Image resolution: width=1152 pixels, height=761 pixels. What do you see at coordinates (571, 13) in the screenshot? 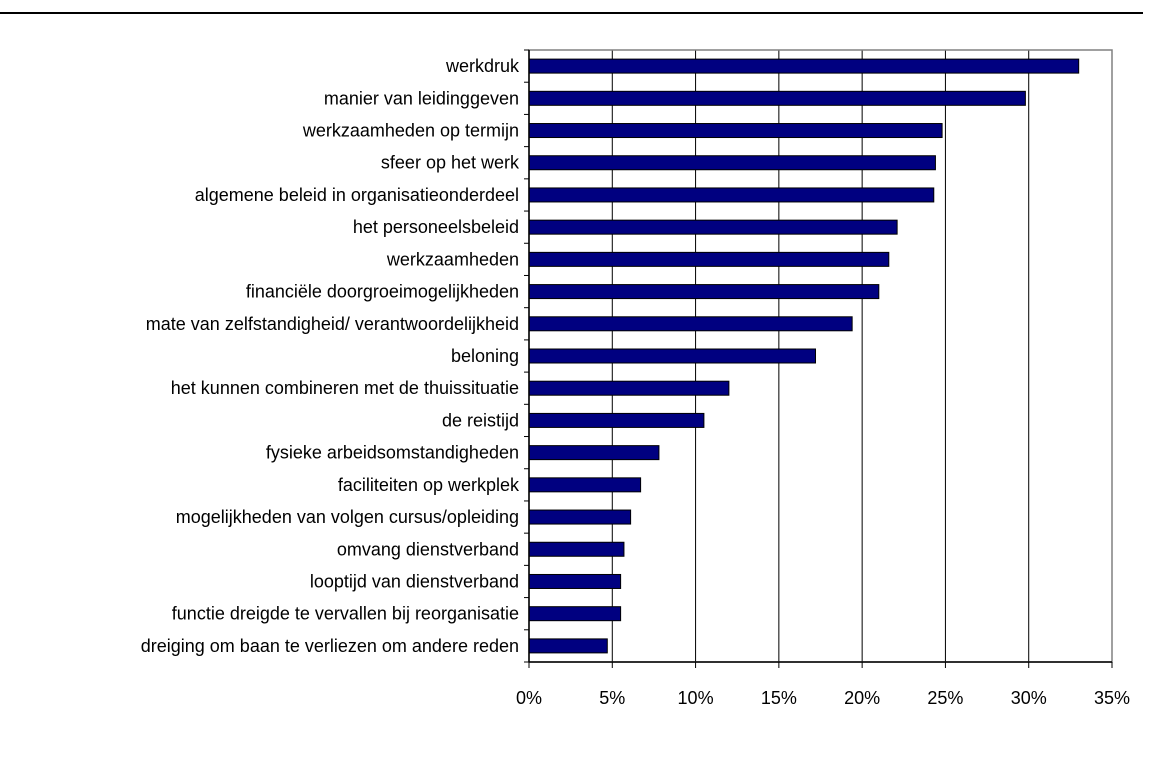
I see `top-rule` at bounding box center [571, 13].